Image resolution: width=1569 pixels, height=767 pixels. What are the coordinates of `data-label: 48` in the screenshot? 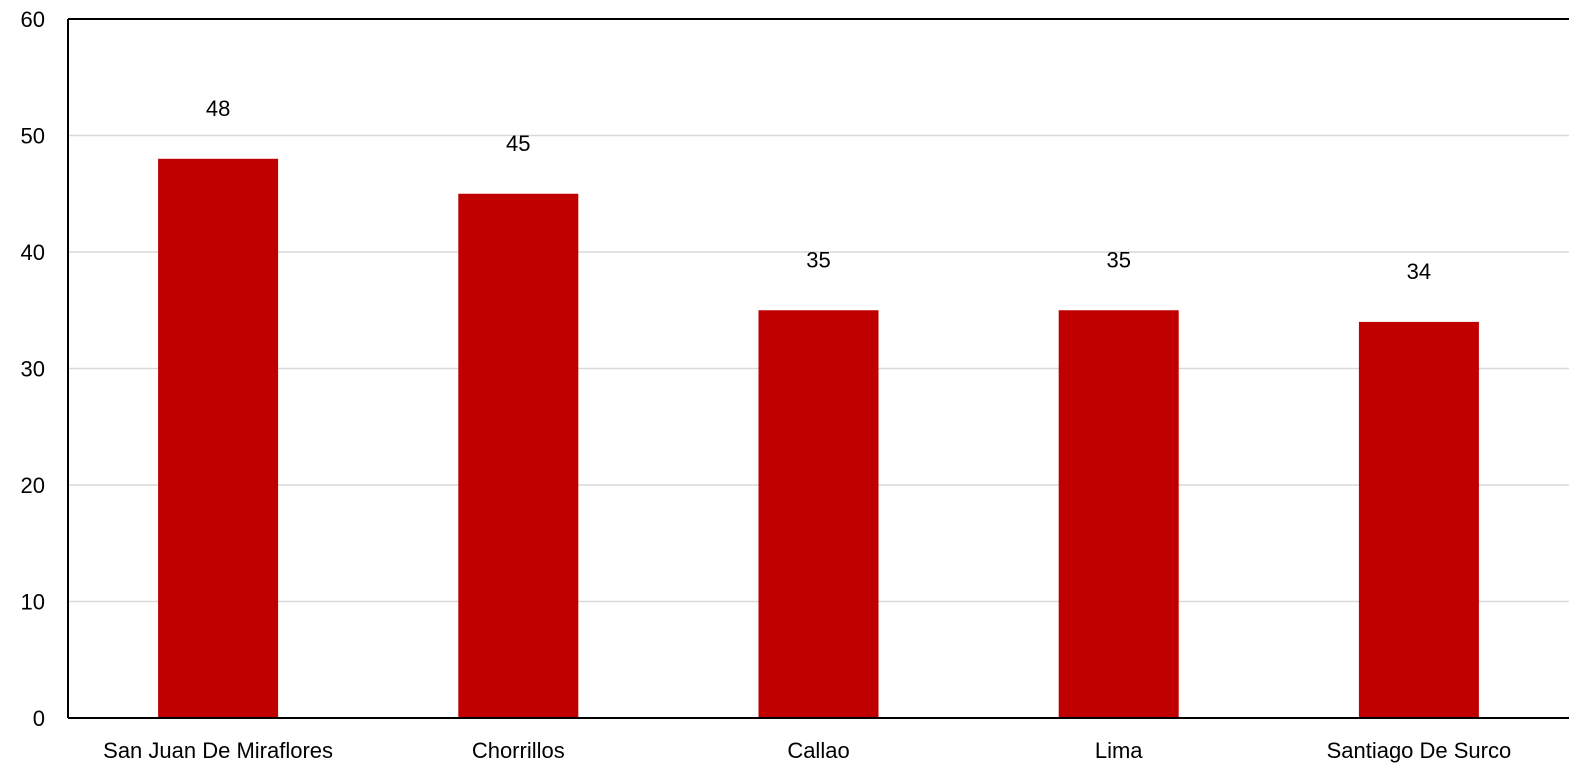 It's located at (218, 108).